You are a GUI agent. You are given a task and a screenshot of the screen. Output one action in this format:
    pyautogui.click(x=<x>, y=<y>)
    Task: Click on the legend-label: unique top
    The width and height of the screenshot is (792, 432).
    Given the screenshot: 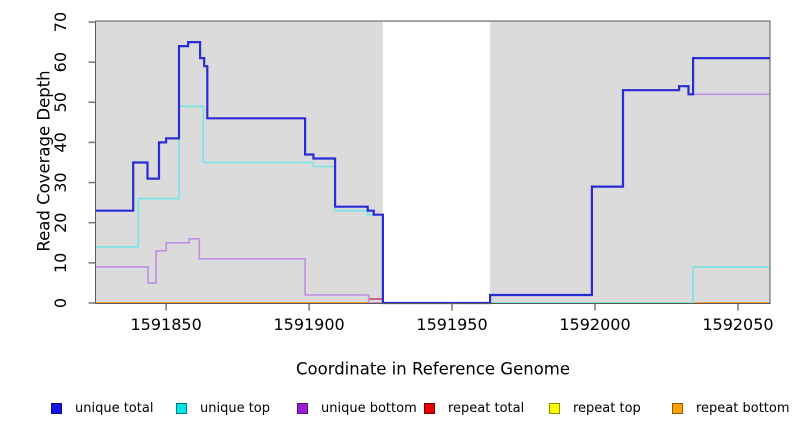 What is the action you would take?
    pyautogui.click(x=235, y=408)
    